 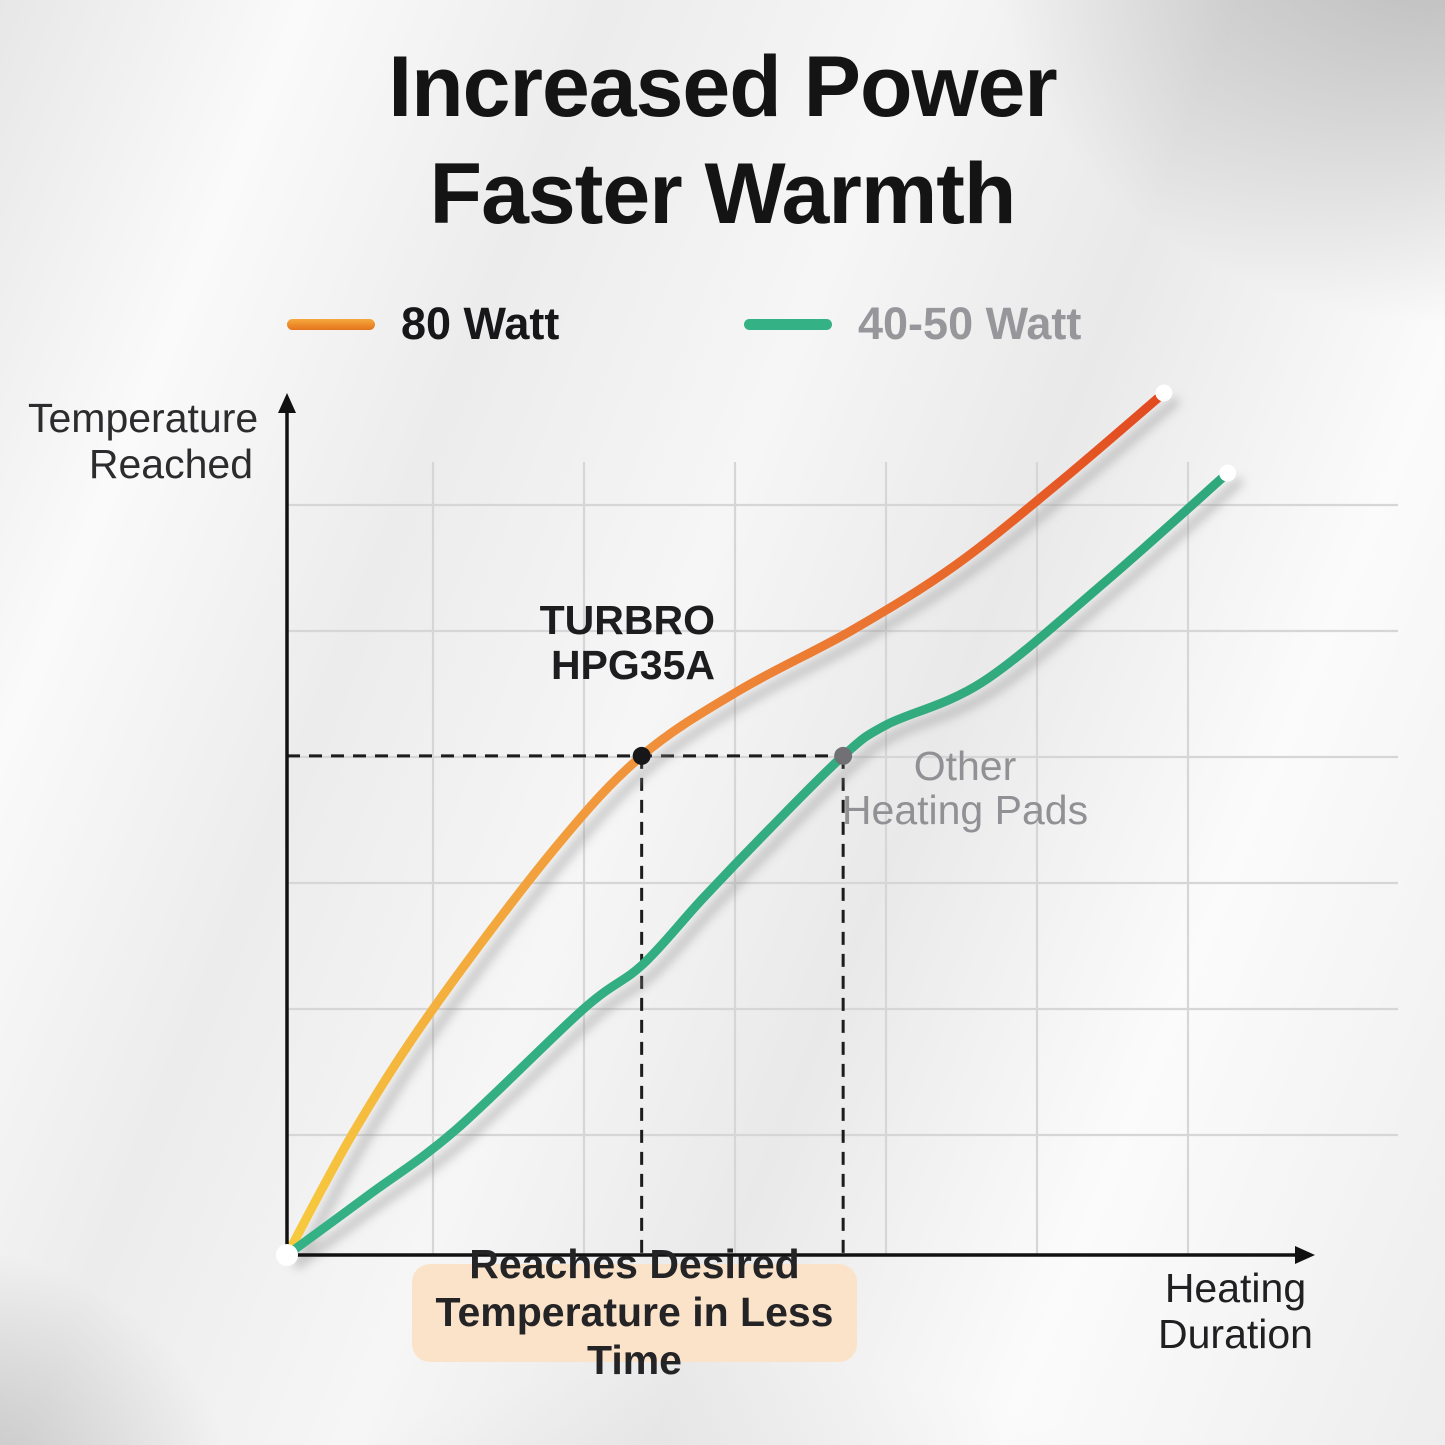 I want to click on y-axis-label-line-2: Reached, so click(x=170, y=463).